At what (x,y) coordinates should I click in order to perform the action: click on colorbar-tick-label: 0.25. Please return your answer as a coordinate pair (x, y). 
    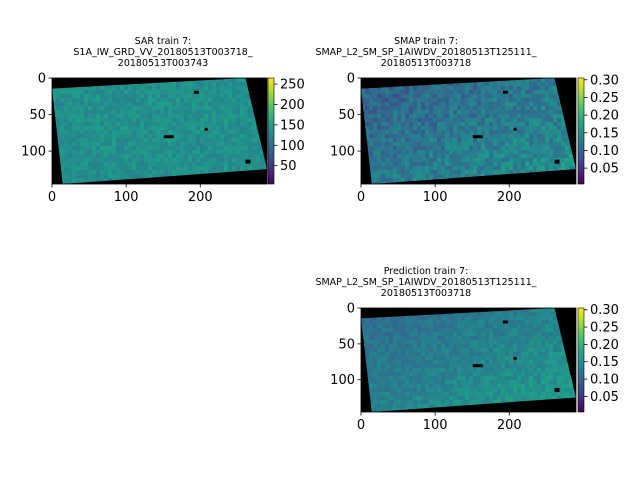
    Looking at the image, I should click on (604, 328).